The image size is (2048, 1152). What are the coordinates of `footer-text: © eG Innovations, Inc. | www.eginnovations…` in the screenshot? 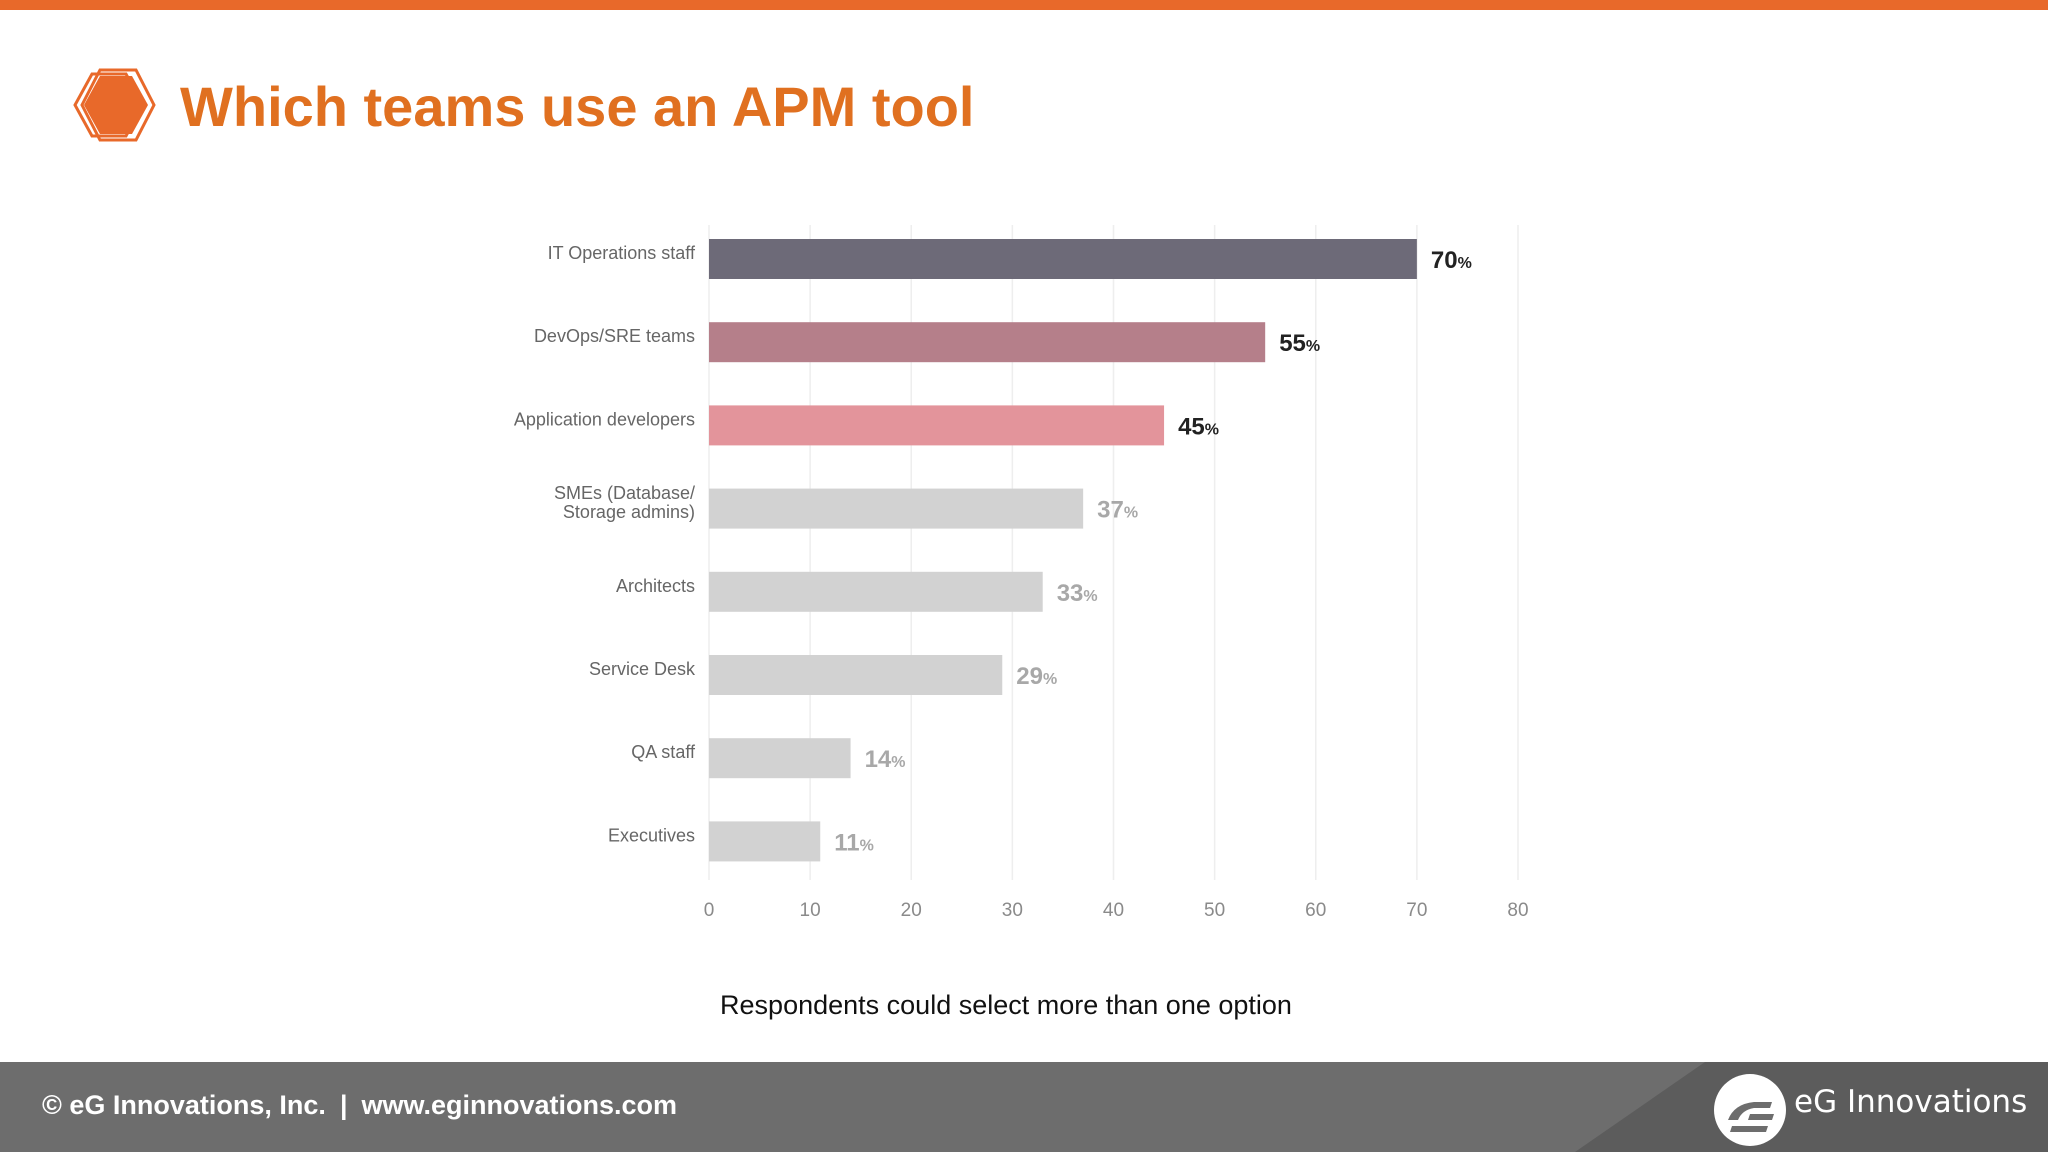 It's located at (359, 1105).